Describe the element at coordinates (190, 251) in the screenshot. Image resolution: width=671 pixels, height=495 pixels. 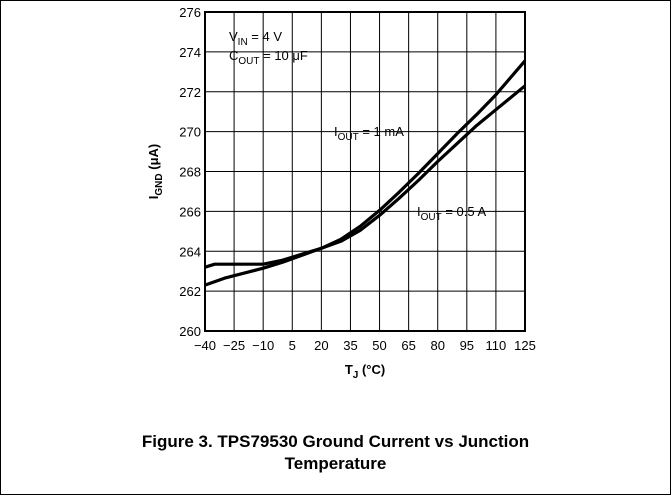
I see `y-tick-label: 264` at that location.